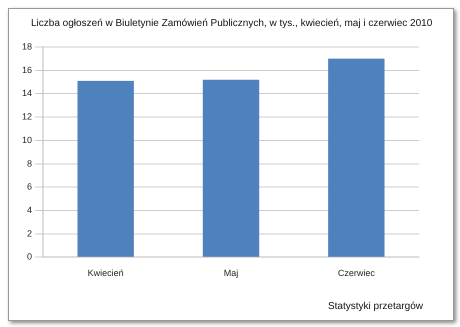  I want to click on text: Statystyki przetargów, so click(375, 306).